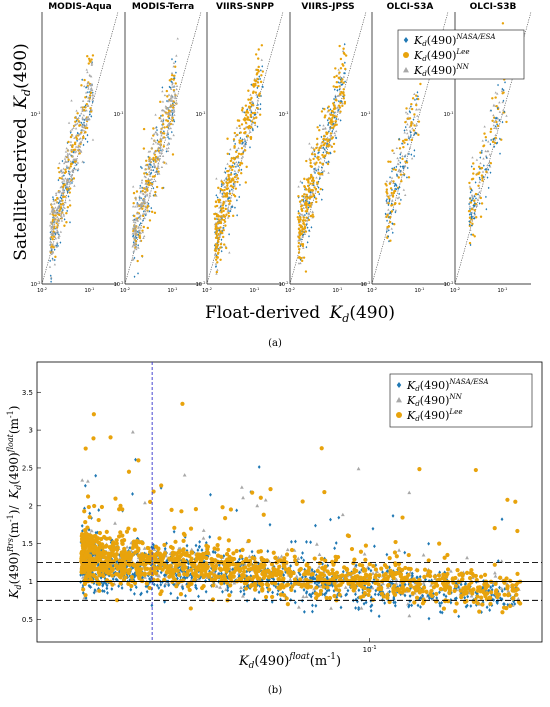  I want to click on legend-marker, so click(406, 70).